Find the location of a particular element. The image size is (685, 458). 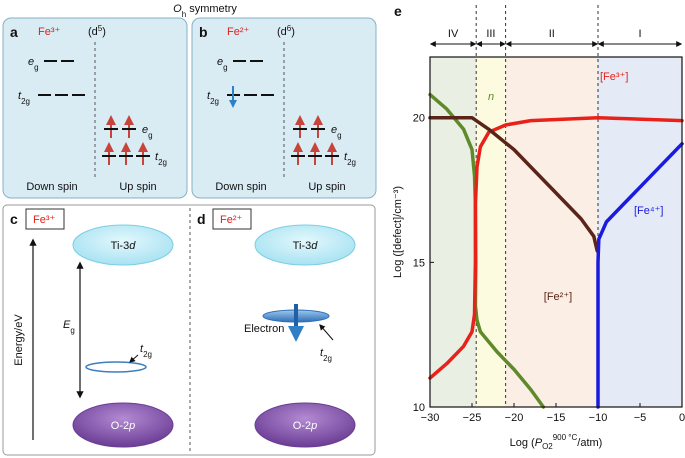

label-sub: O2 is located at coordinates (547, 446).